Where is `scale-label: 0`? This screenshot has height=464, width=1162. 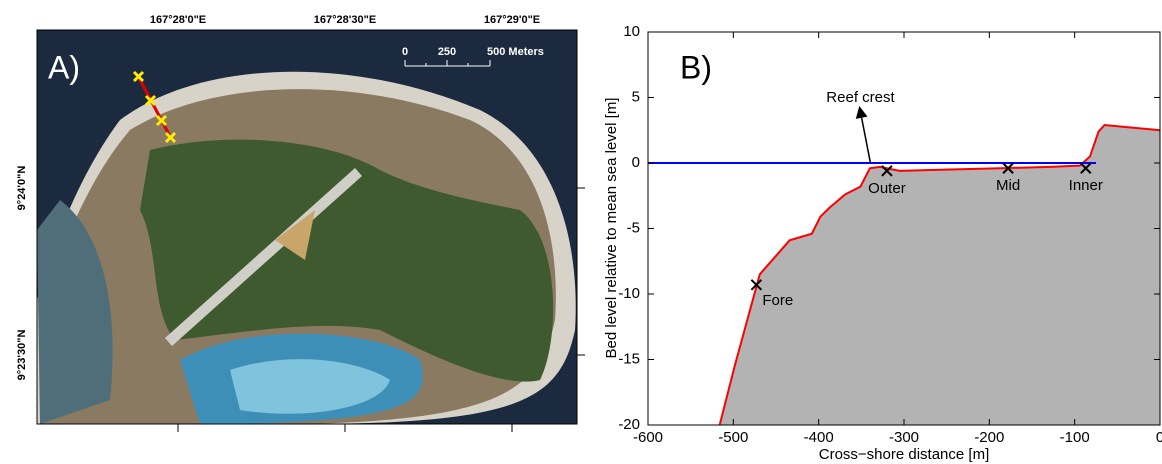
scale-label: 0 is located at coordinates (405, 52).